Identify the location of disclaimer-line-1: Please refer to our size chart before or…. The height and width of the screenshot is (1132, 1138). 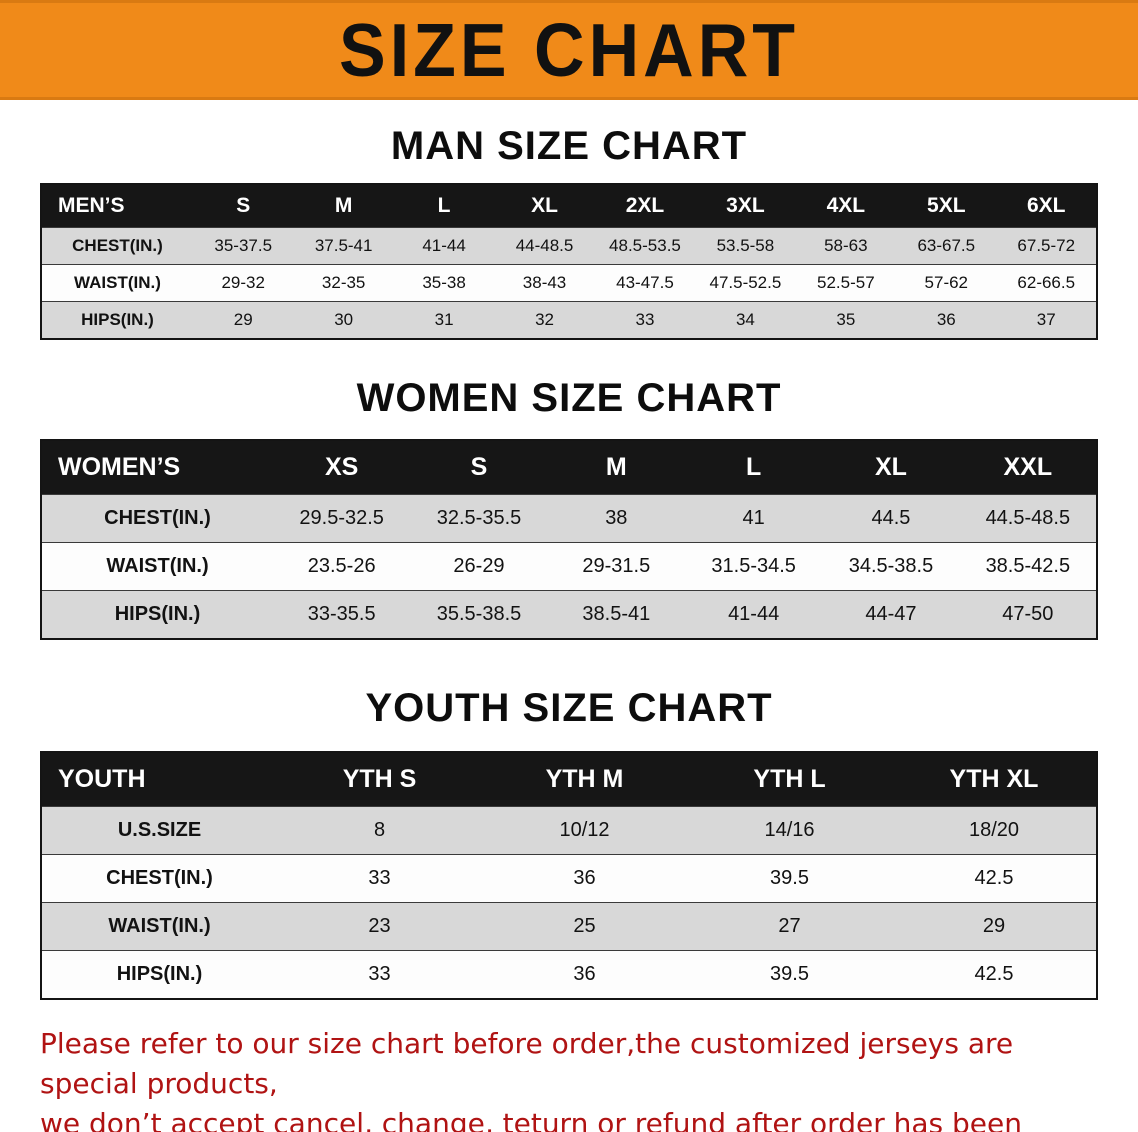
(527, 1063).